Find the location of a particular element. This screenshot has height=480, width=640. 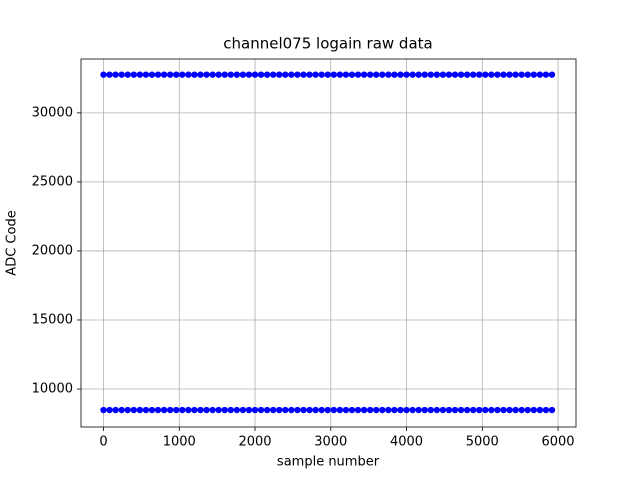

x-tick-label: 1000 is located at coordinates (179, 442).